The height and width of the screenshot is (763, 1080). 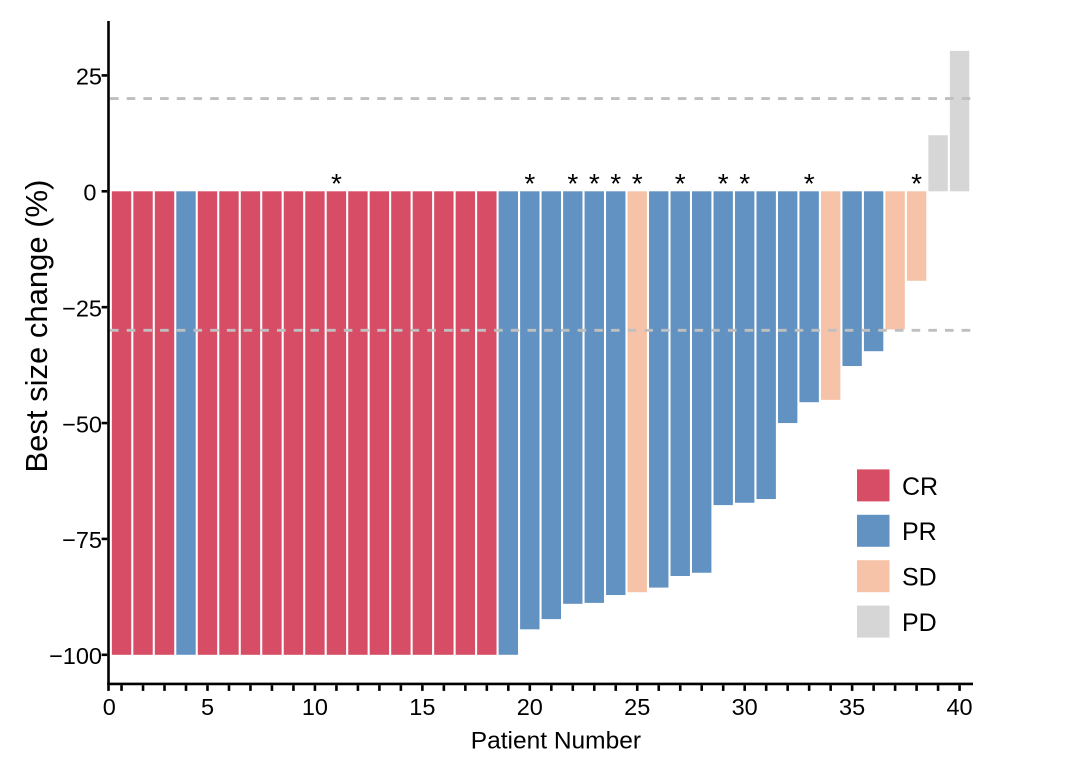 I want to click on svg-text: SD, so click(x=919, y=578).